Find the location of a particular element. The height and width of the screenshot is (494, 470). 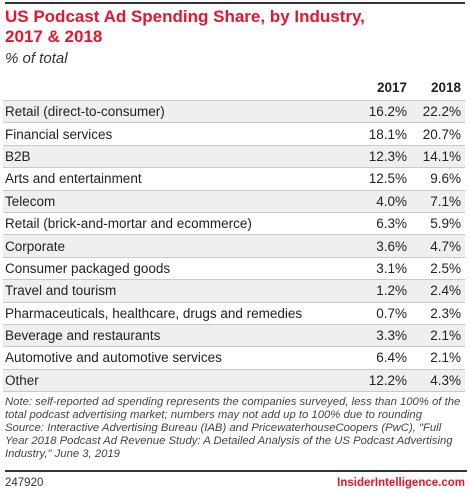

row-value-2017: 4.0% is located at coordinates (384, 201).